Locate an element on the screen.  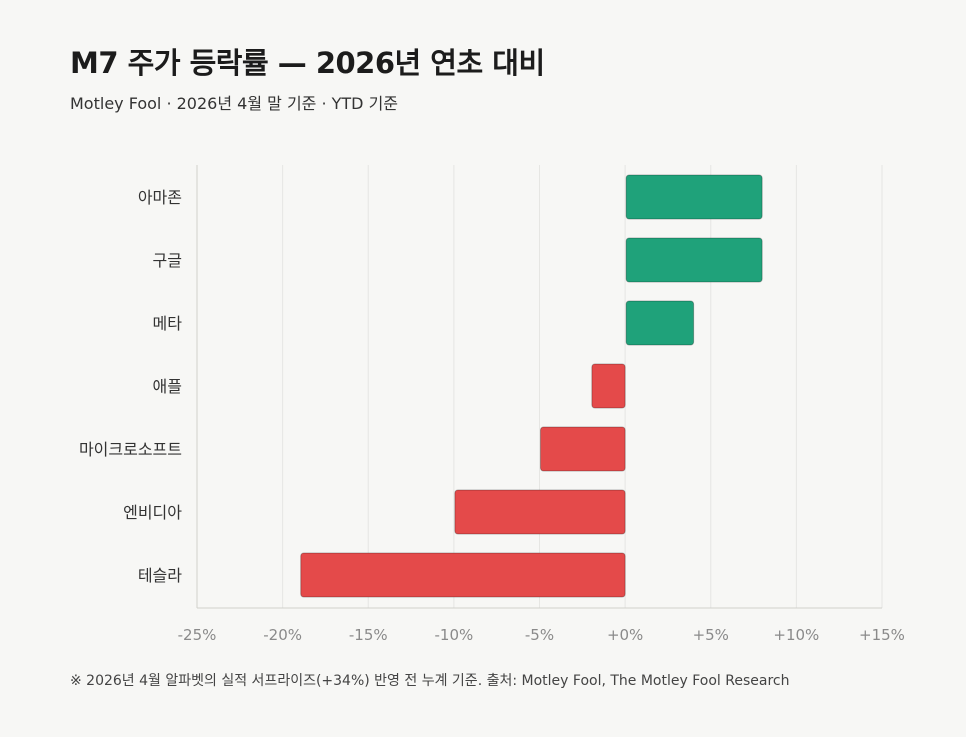
chart-title: M7 주가 등락률 — 2026년 연초 대비 is located at coordinates (307, 63).